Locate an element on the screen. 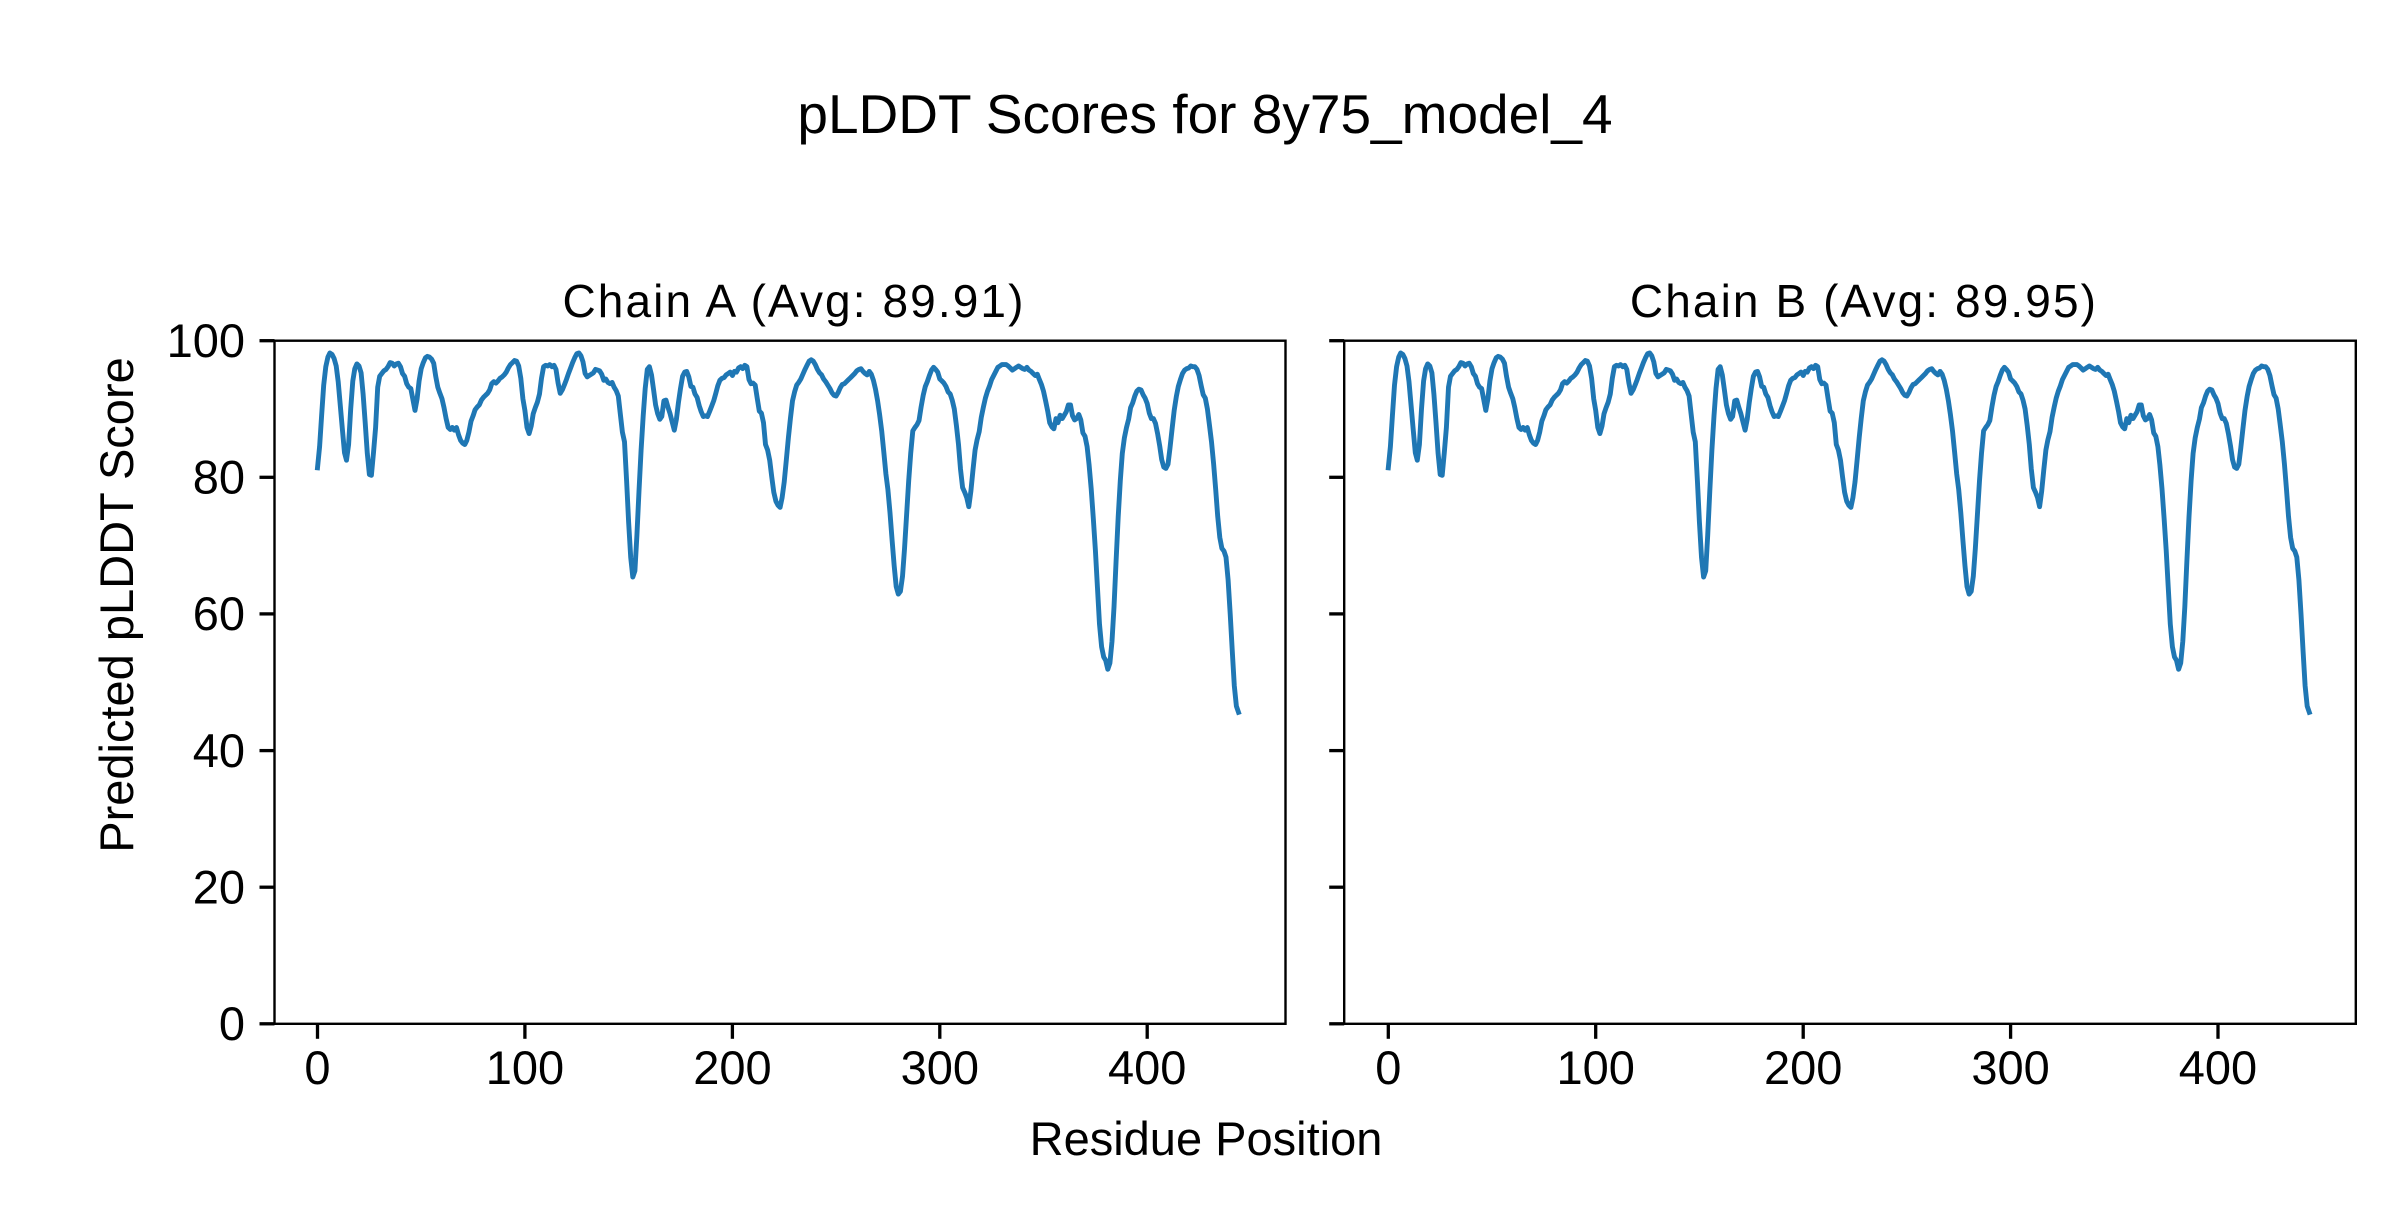 Image resolution: width=2400 pixels, height=1205 pixels. svg-text: Residue Position is located at coordinates (1206, 1138).